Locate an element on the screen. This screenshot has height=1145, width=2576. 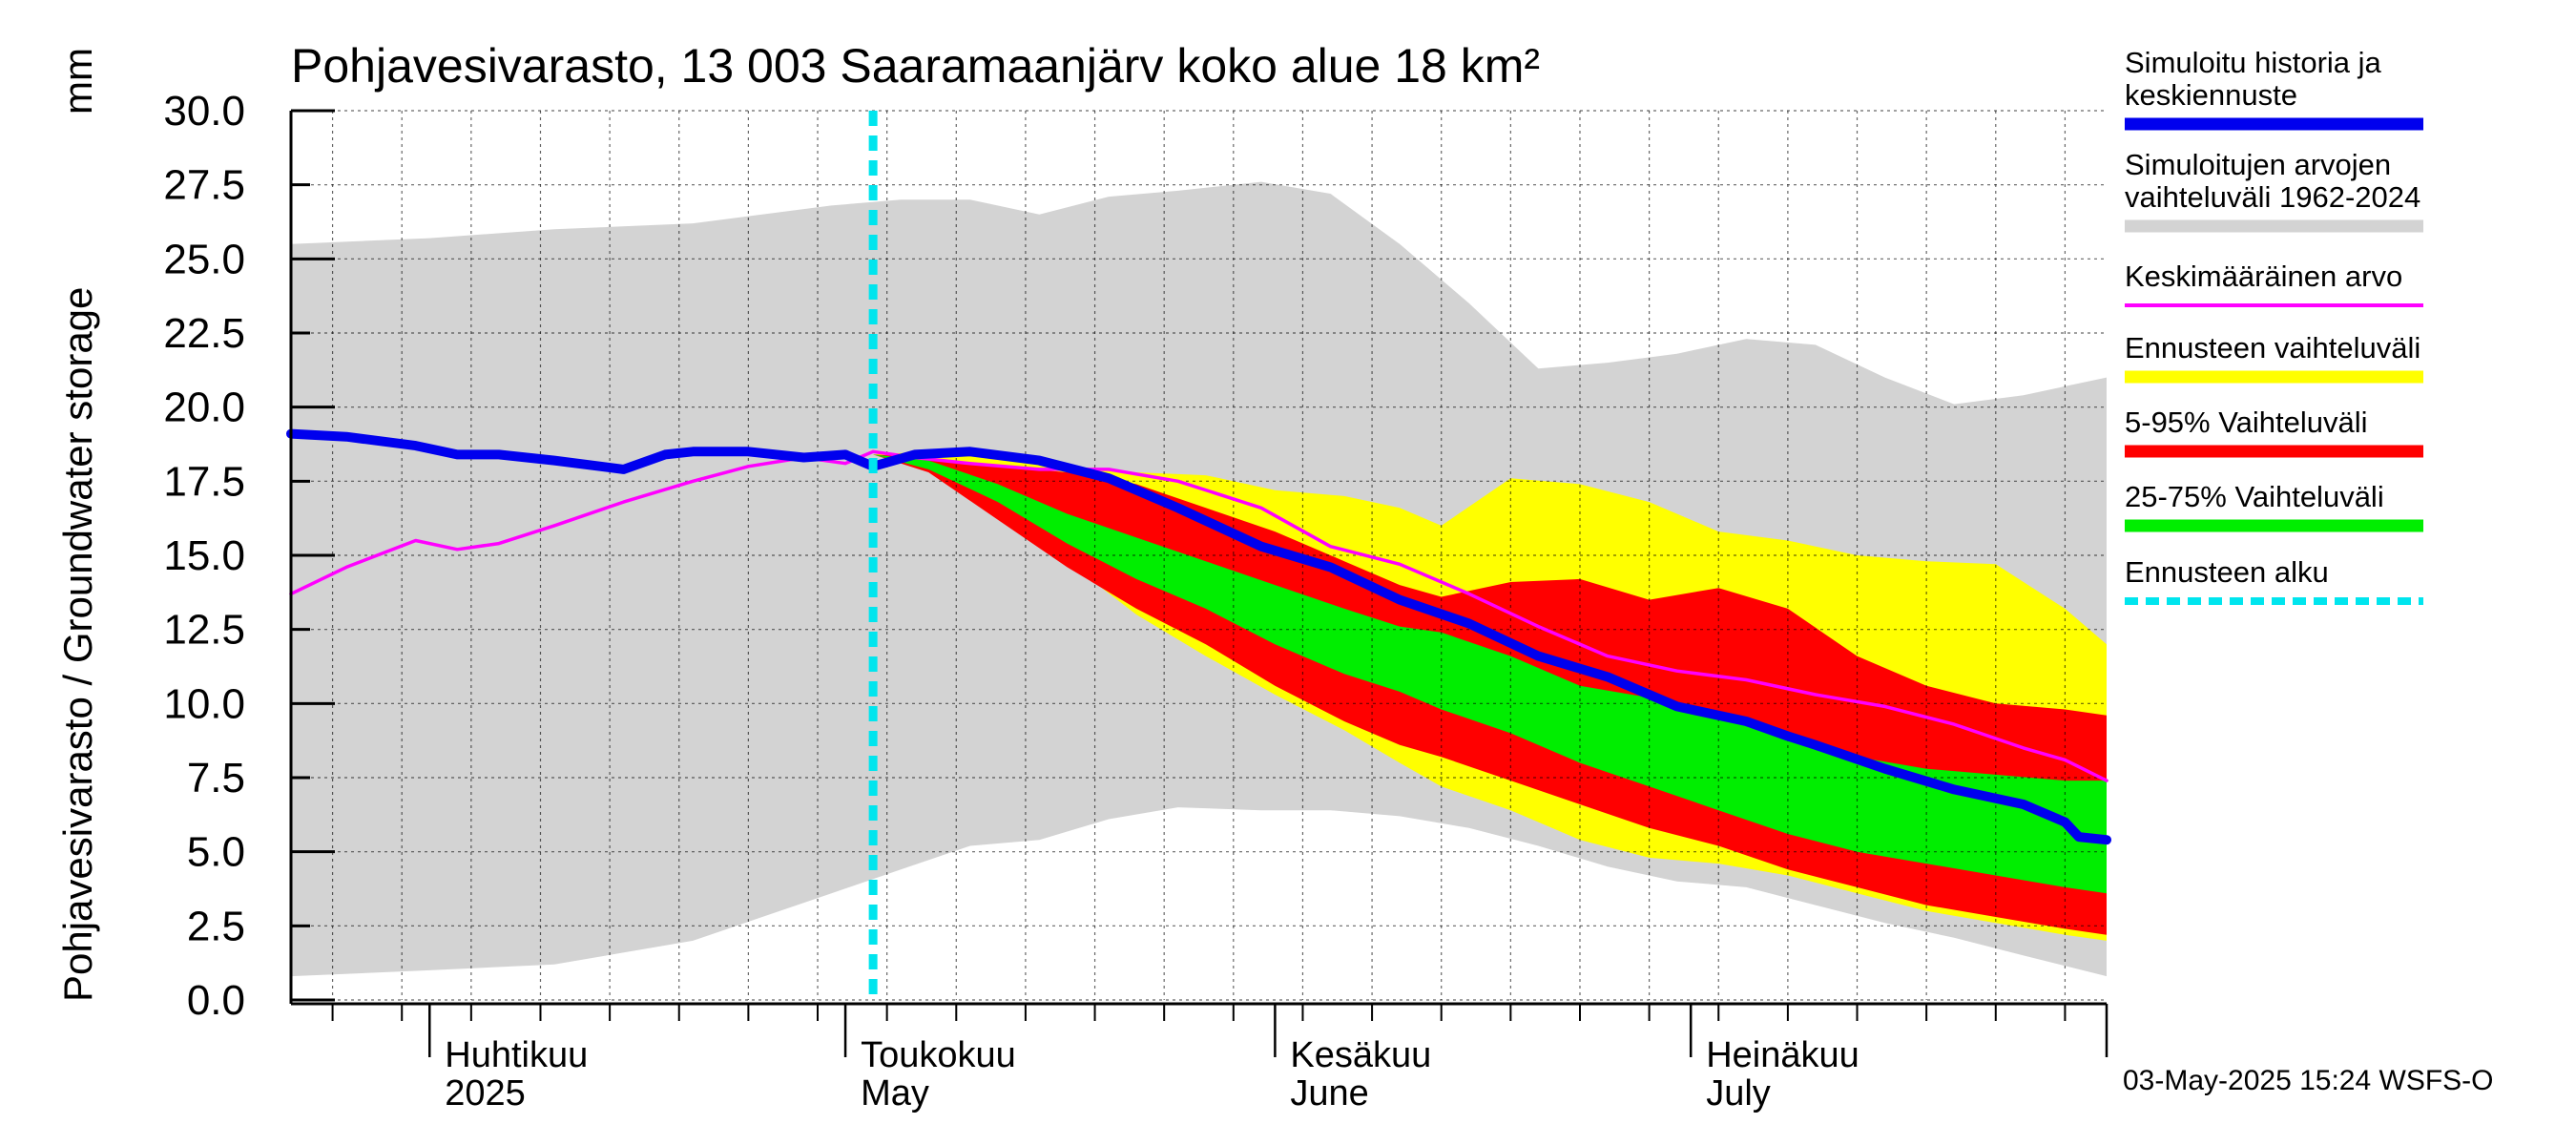
y-tick-label: 30.0 is located at coordinates (204, 112).